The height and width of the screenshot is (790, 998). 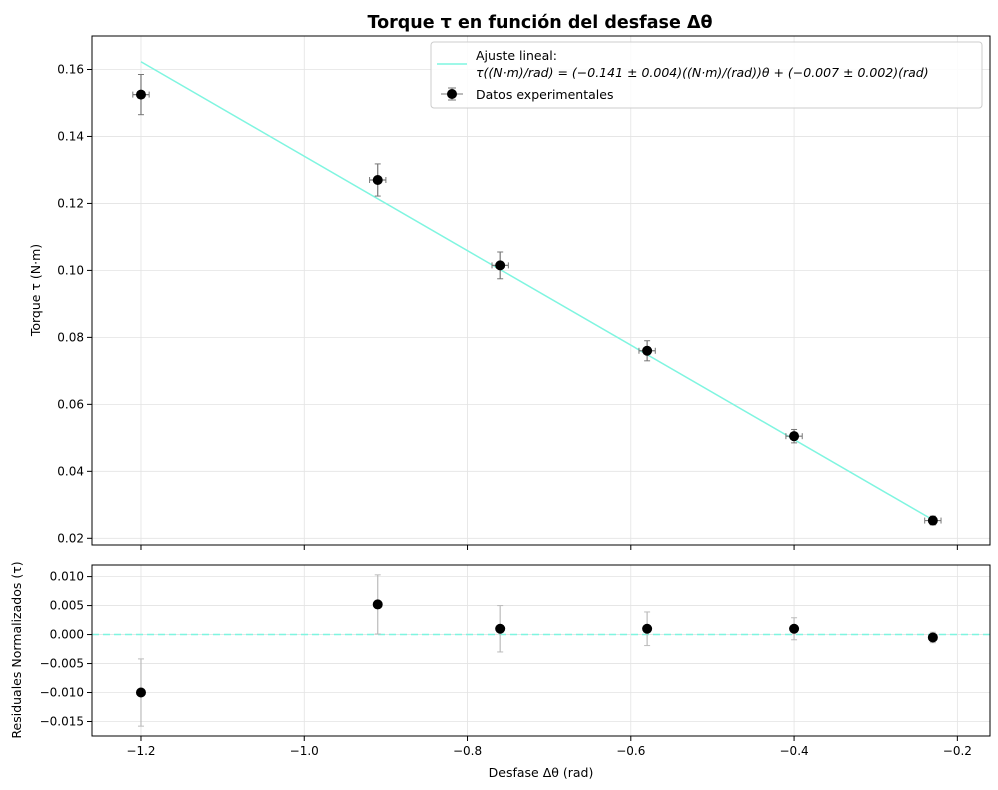 I want to click on main-y-tick-label: 0.08, so click(x=70, y=337).